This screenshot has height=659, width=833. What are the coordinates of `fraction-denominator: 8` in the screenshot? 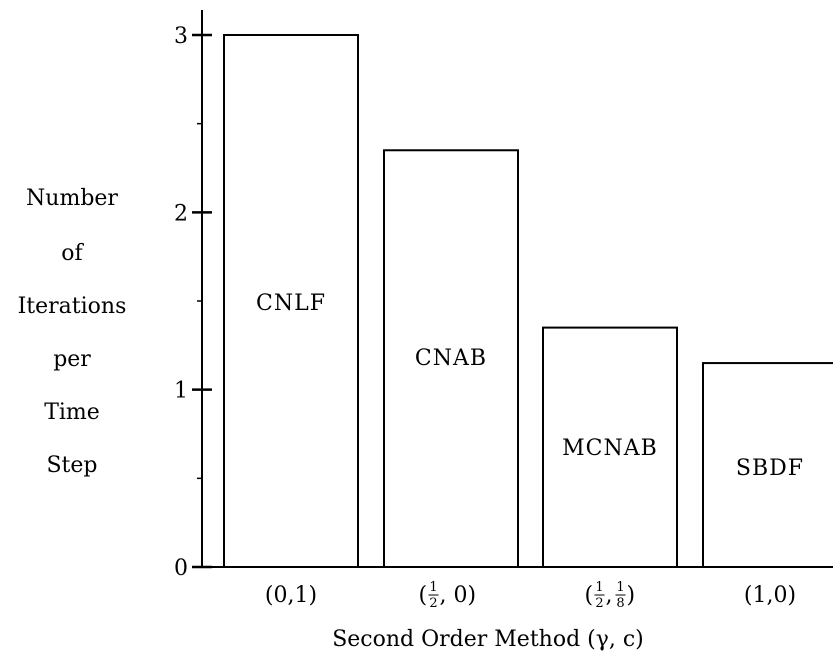 It's located at (620, 603).